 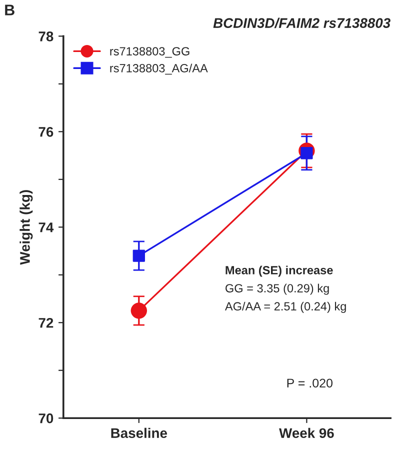 What do you see at coordinates (139, 433) in the screenshot?
I see `x-tick-label: Baseline` at bounding box center [139, 433].